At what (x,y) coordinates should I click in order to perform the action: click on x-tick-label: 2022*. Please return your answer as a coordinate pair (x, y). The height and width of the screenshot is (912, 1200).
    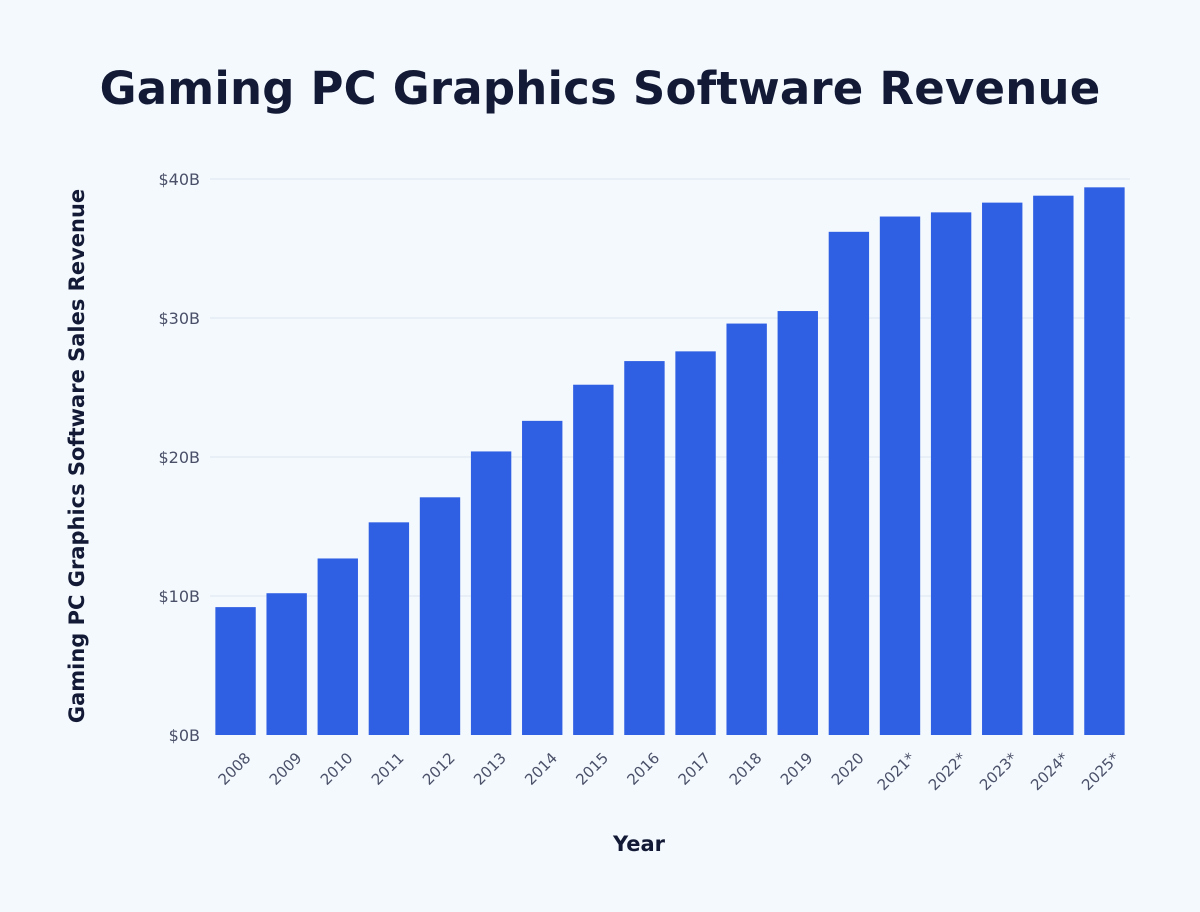
    Looking at the image, I should click on (947, 771).